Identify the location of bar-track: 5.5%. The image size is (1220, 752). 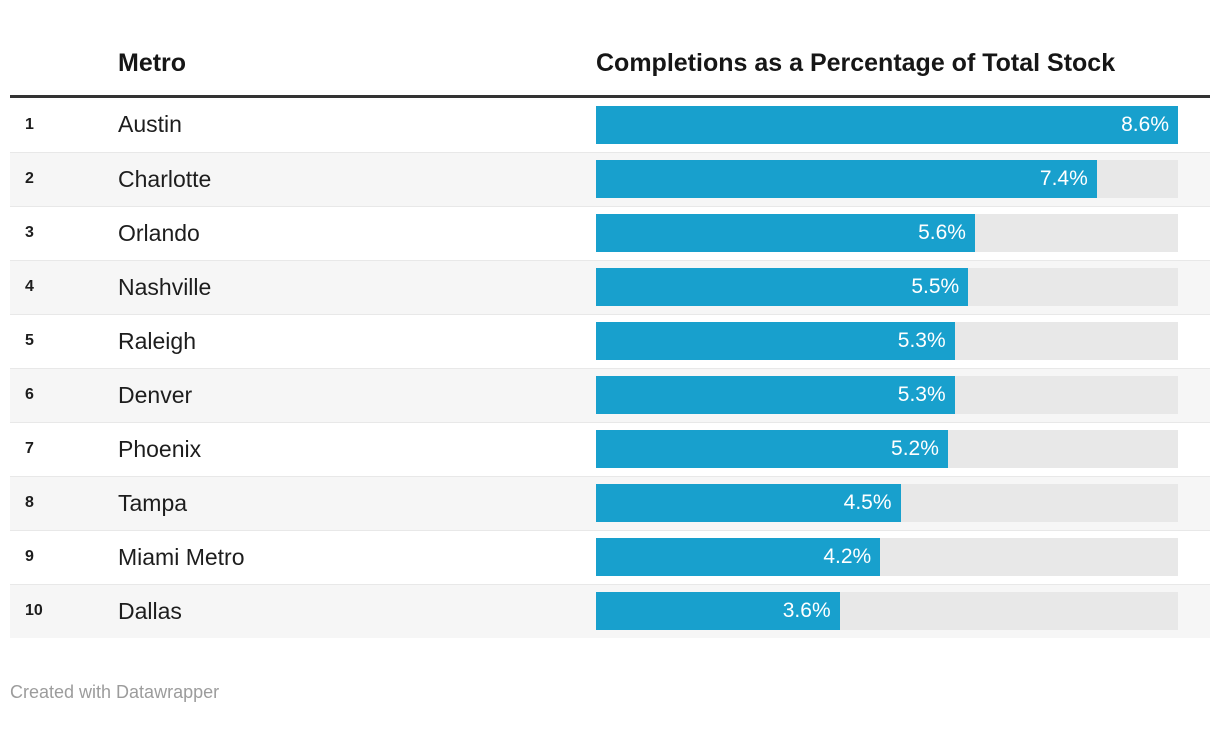
(887, 287).